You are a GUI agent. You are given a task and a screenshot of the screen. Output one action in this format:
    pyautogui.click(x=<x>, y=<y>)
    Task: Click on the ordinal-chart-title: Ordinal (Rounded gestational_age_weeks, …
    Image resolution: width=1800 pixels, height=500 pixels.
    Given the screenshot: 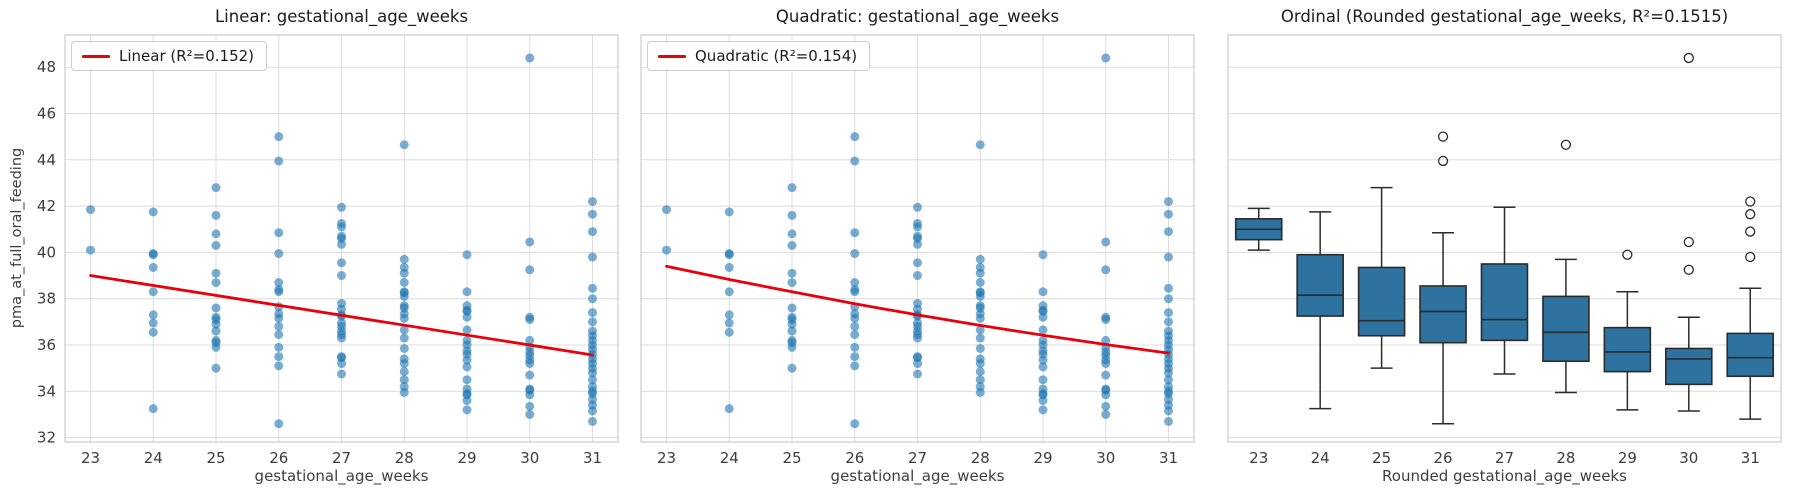 What is the action you would take?
    pyautogui.click(x=1504, y=16)
    